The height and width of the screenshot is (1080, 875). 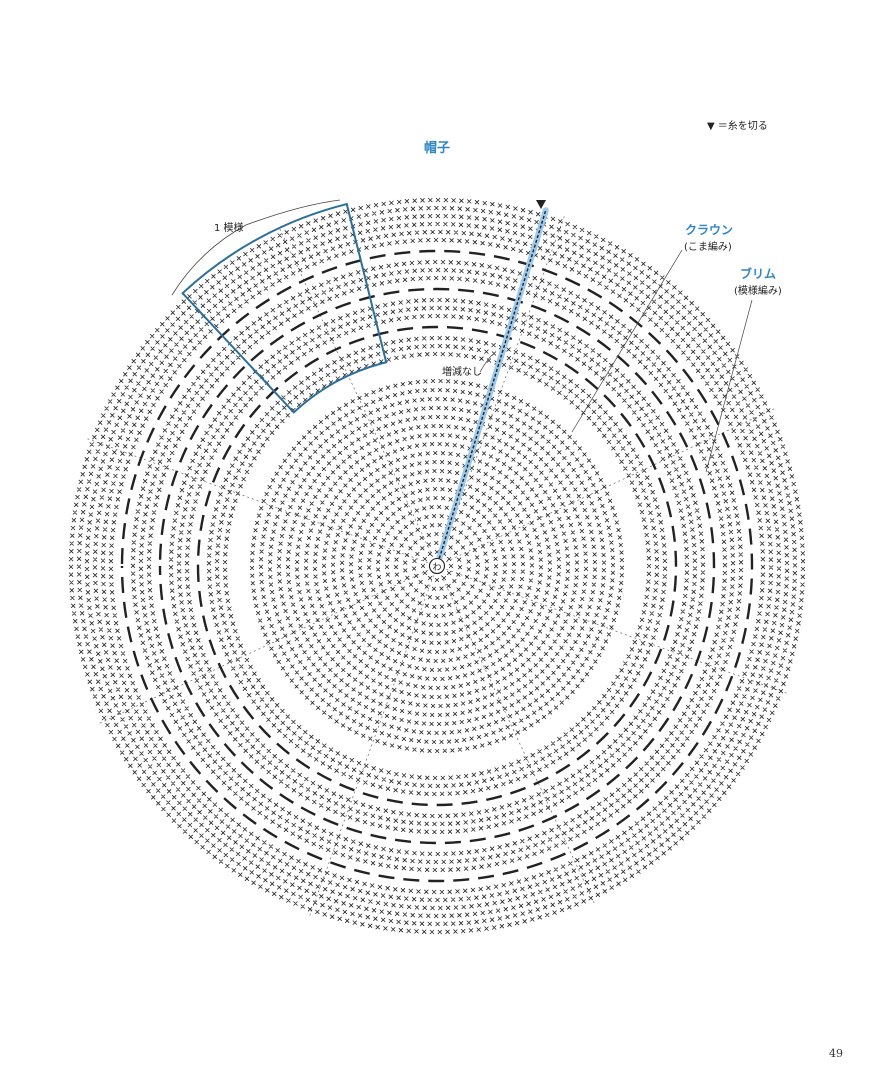 I want to click on magic-ring-label: わ, so click(x=436, y=567).